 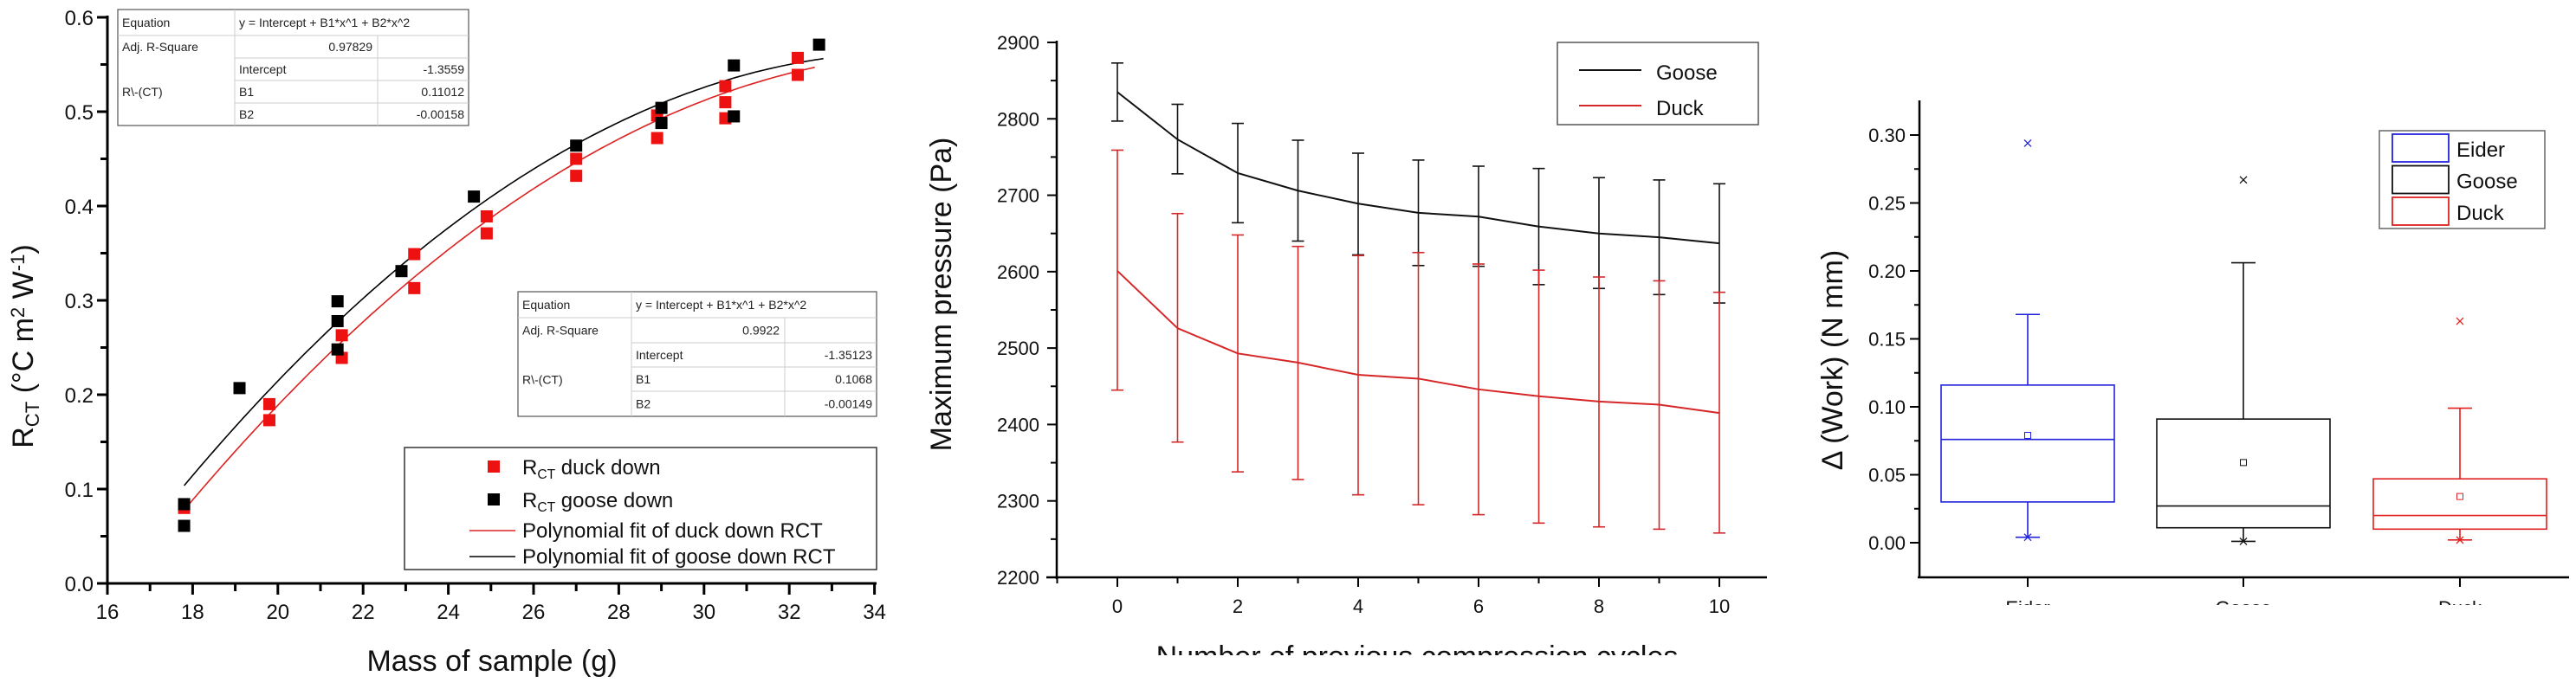 I want to click on y-axis-title-part: R, so click(x=23, y=437).